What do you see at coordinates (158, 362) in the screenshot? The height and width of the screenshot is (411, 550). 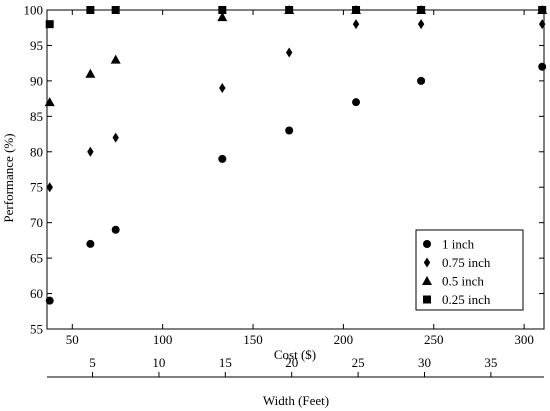 I see `secondary-x-tick-label: 10` at bounding box center [158, 362].